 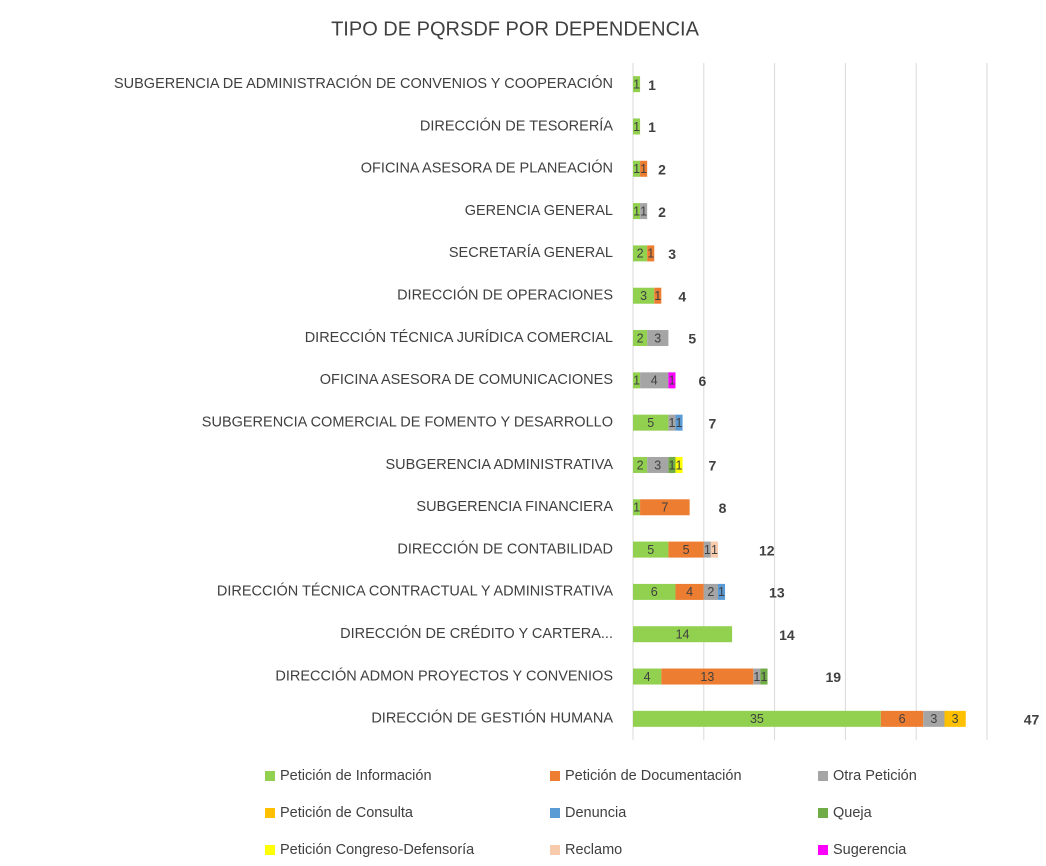 What do you see at coordinates (347, 813) in the screenshot?
I see `legend-label: Petición de Consulta` at bounding box center [347, 813].